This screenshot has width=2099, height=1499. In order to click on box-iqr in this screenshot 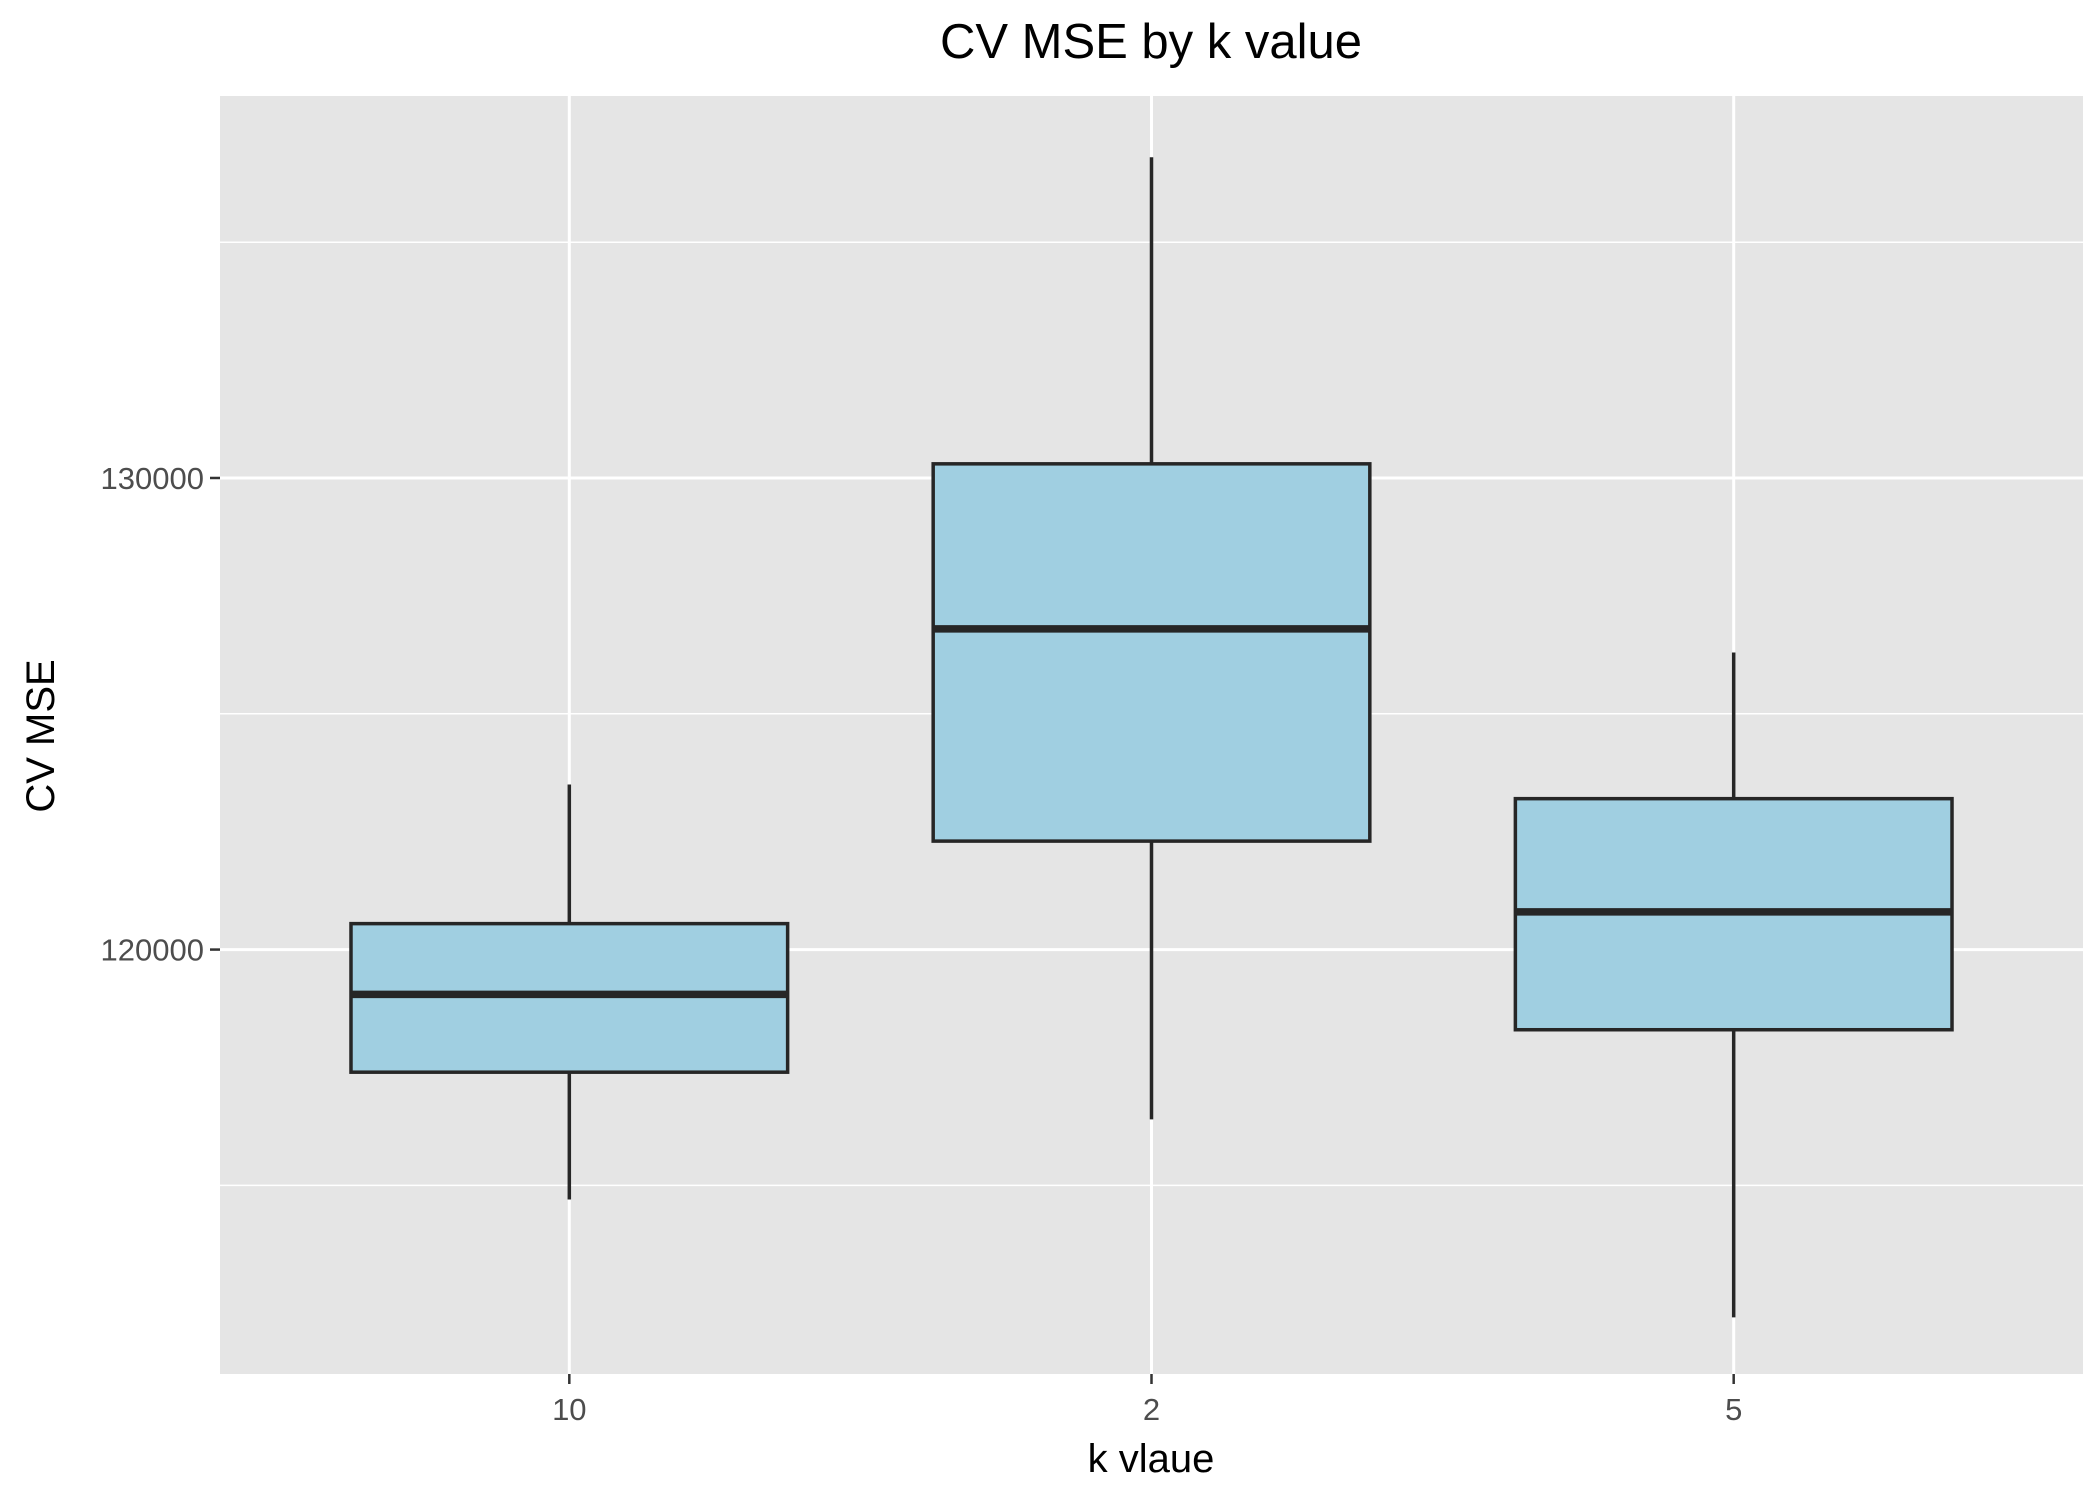, I will do `click(1151, 652)`.